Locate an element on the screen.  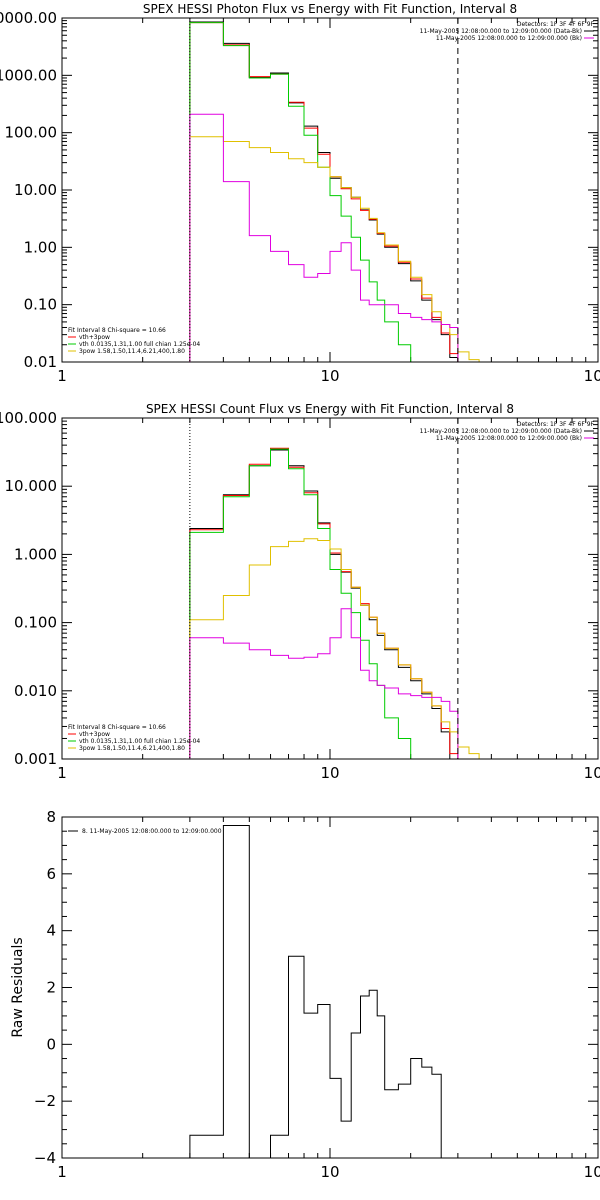
y-tick-label: 4 is located at coordinates (51, 931).